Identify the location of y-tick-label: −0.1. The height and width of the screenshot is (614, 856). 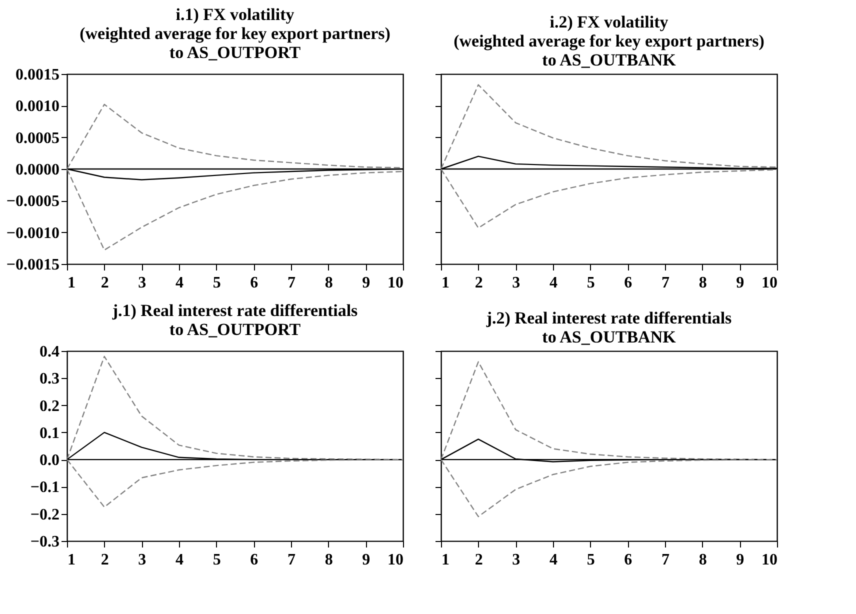
(45, 487).